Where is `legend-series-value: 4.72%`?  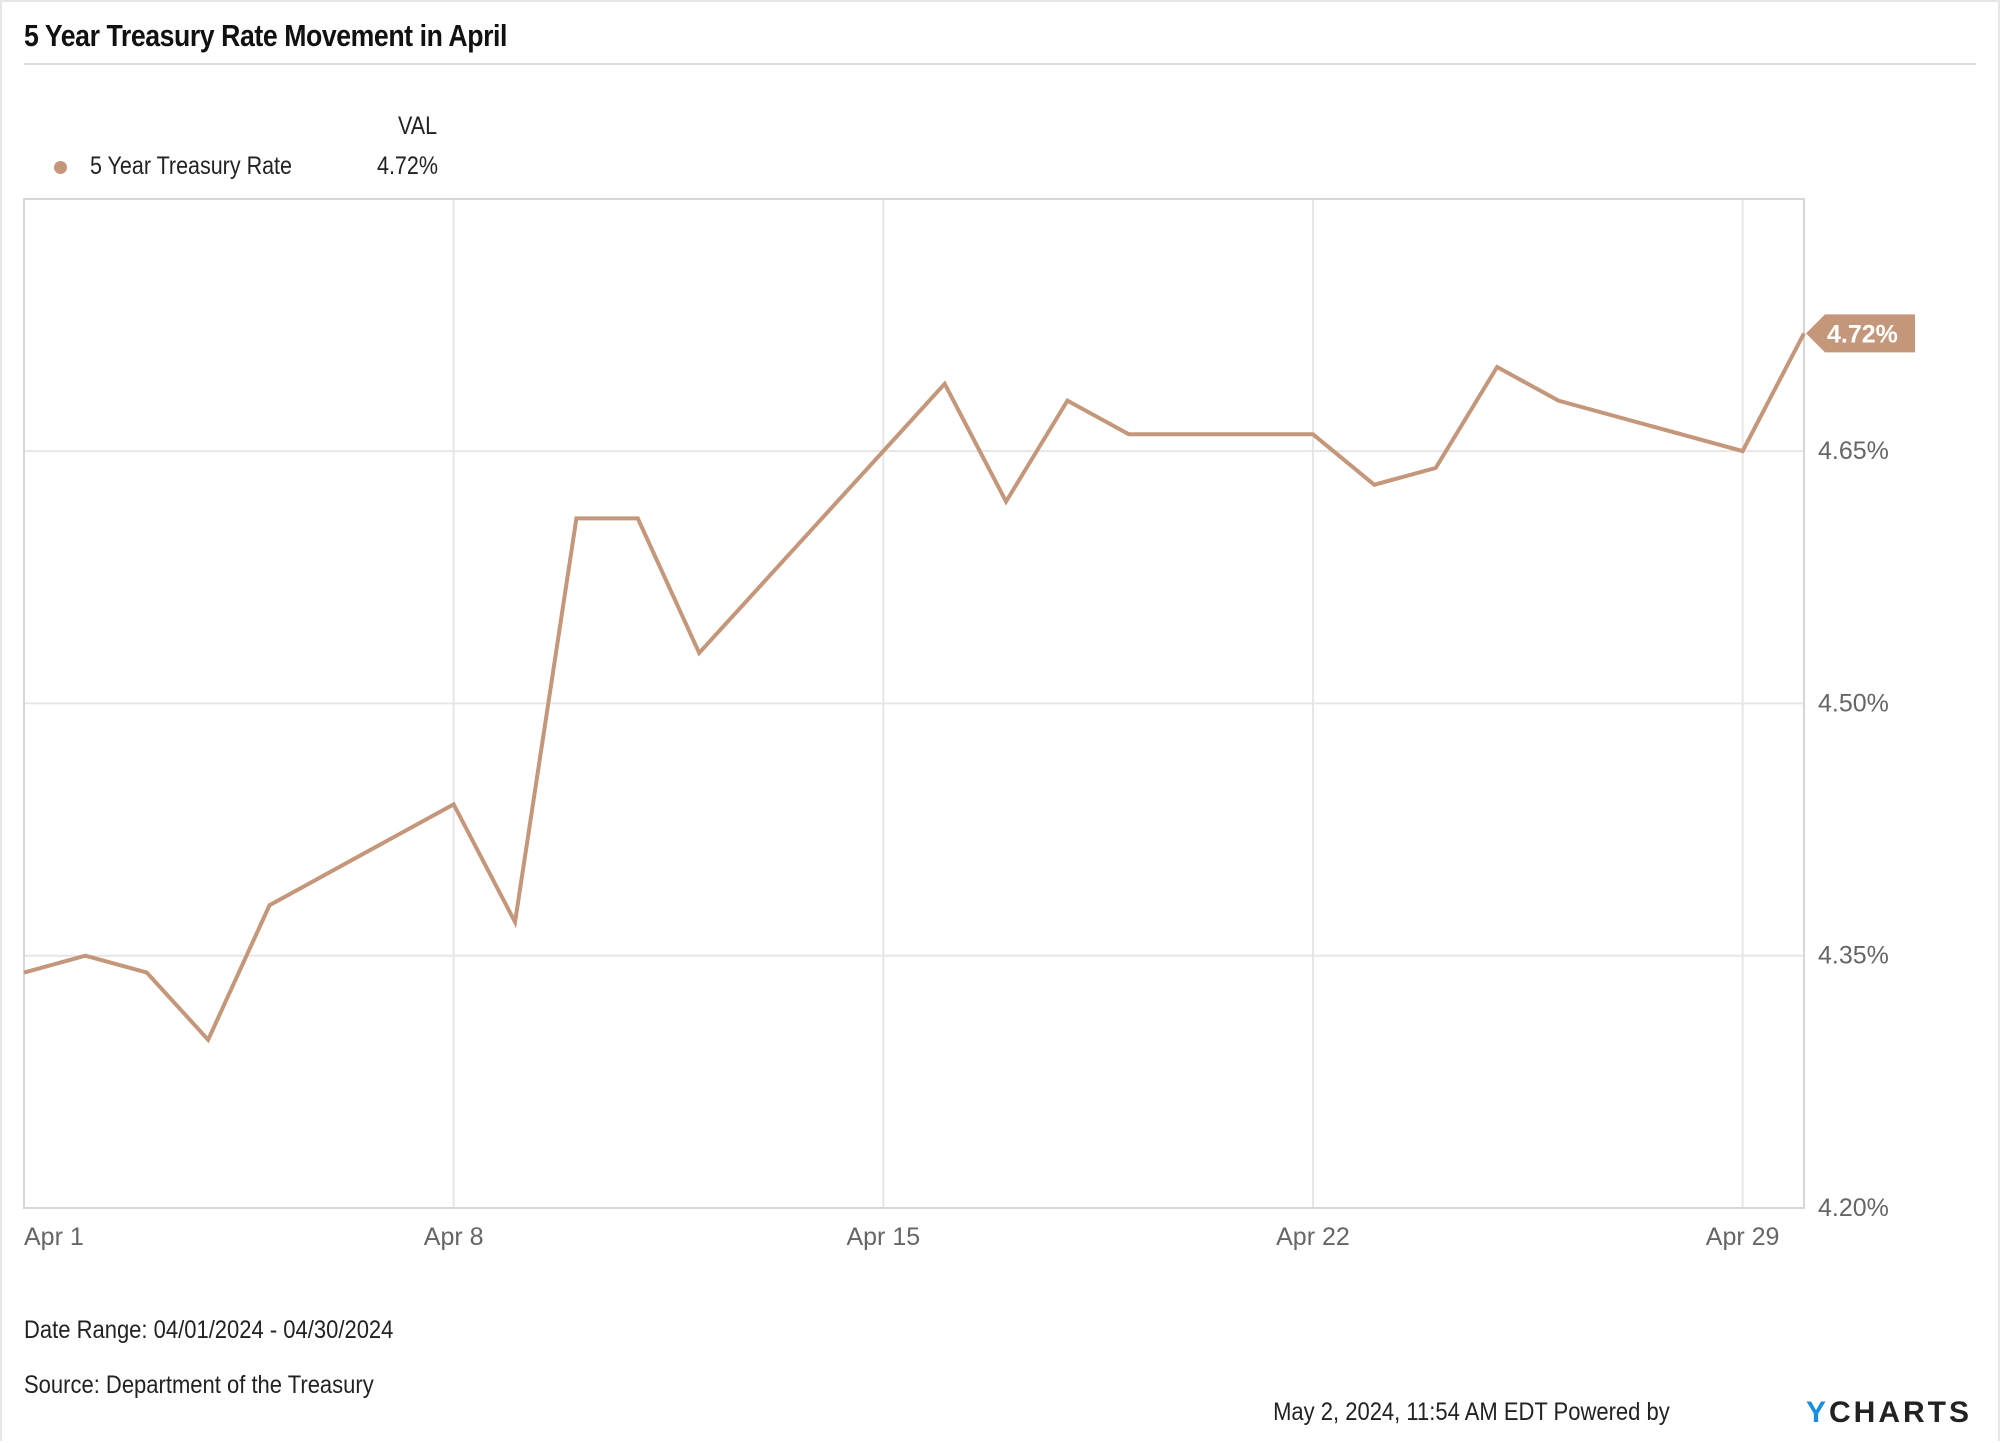
legend-series-value: 4.72% is located at coordinates (407, 166).